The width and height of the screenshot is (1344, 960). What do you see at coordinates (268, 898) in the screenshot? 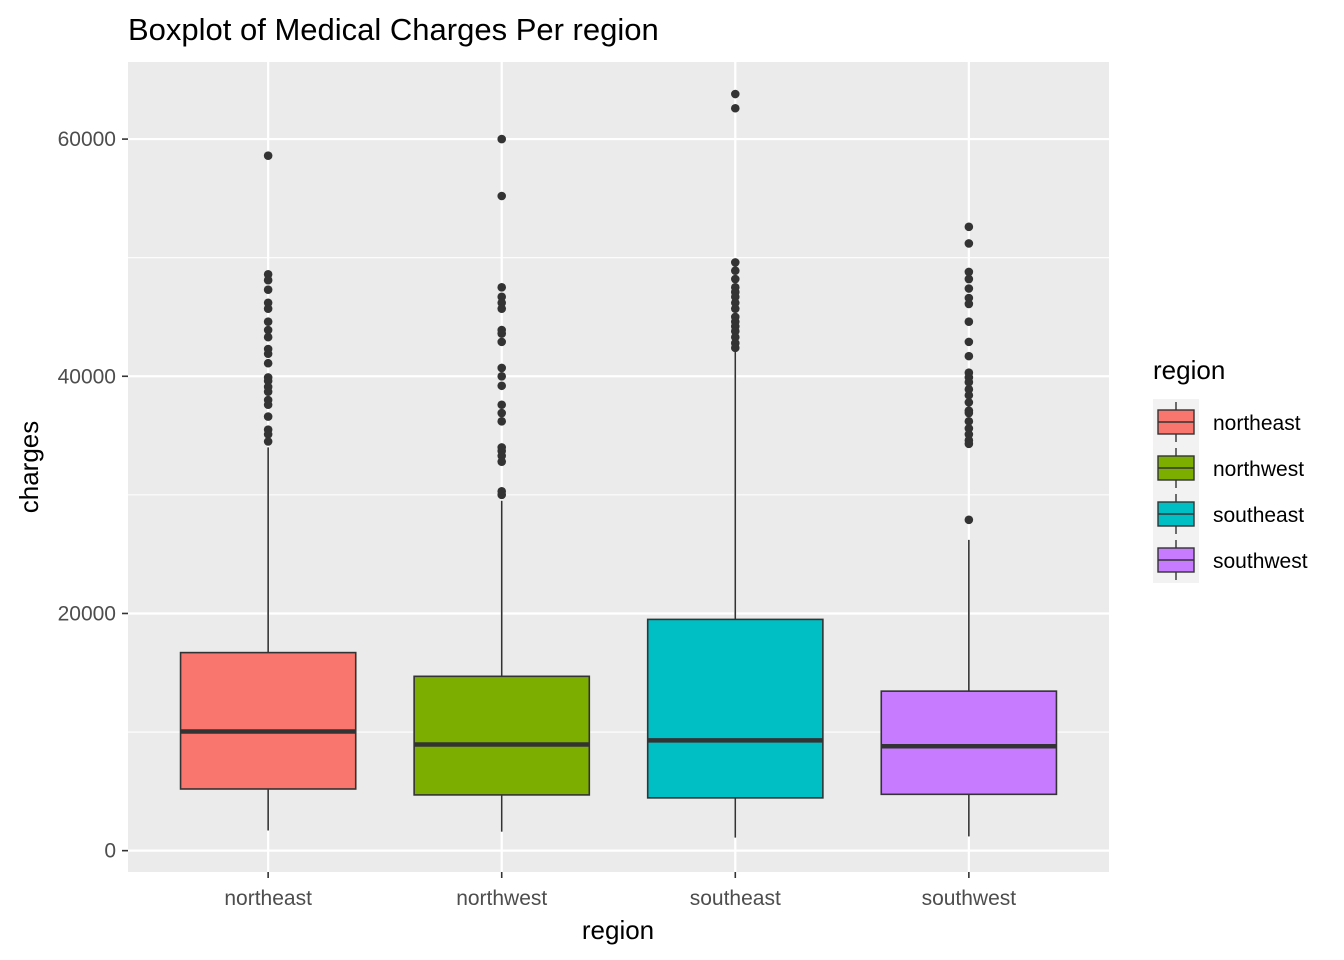
I see `x-tick-label: northeast` at bounding box center [268, 898].